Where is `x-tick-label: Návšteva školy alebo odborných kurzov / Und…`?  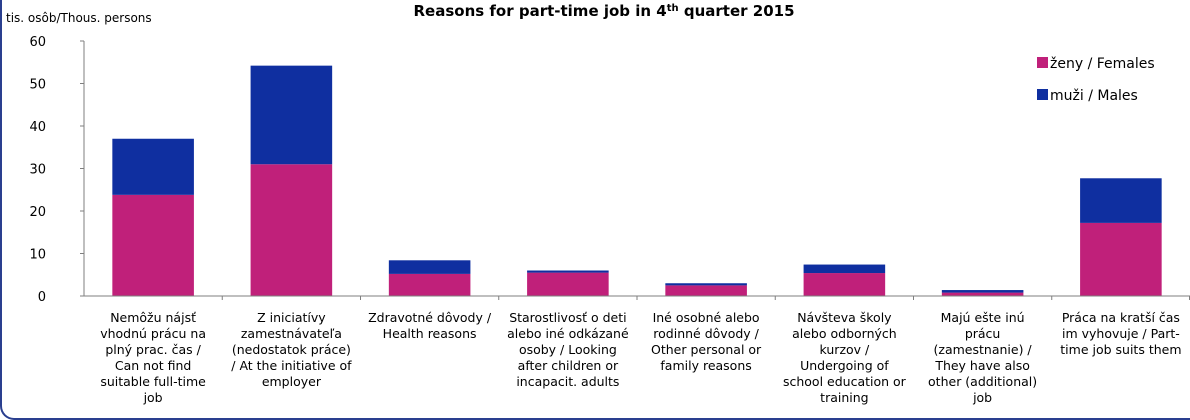
x-tick-label: Návšteva školy alebo odborných kurzov / Und… is located at coordinates (845, 357).